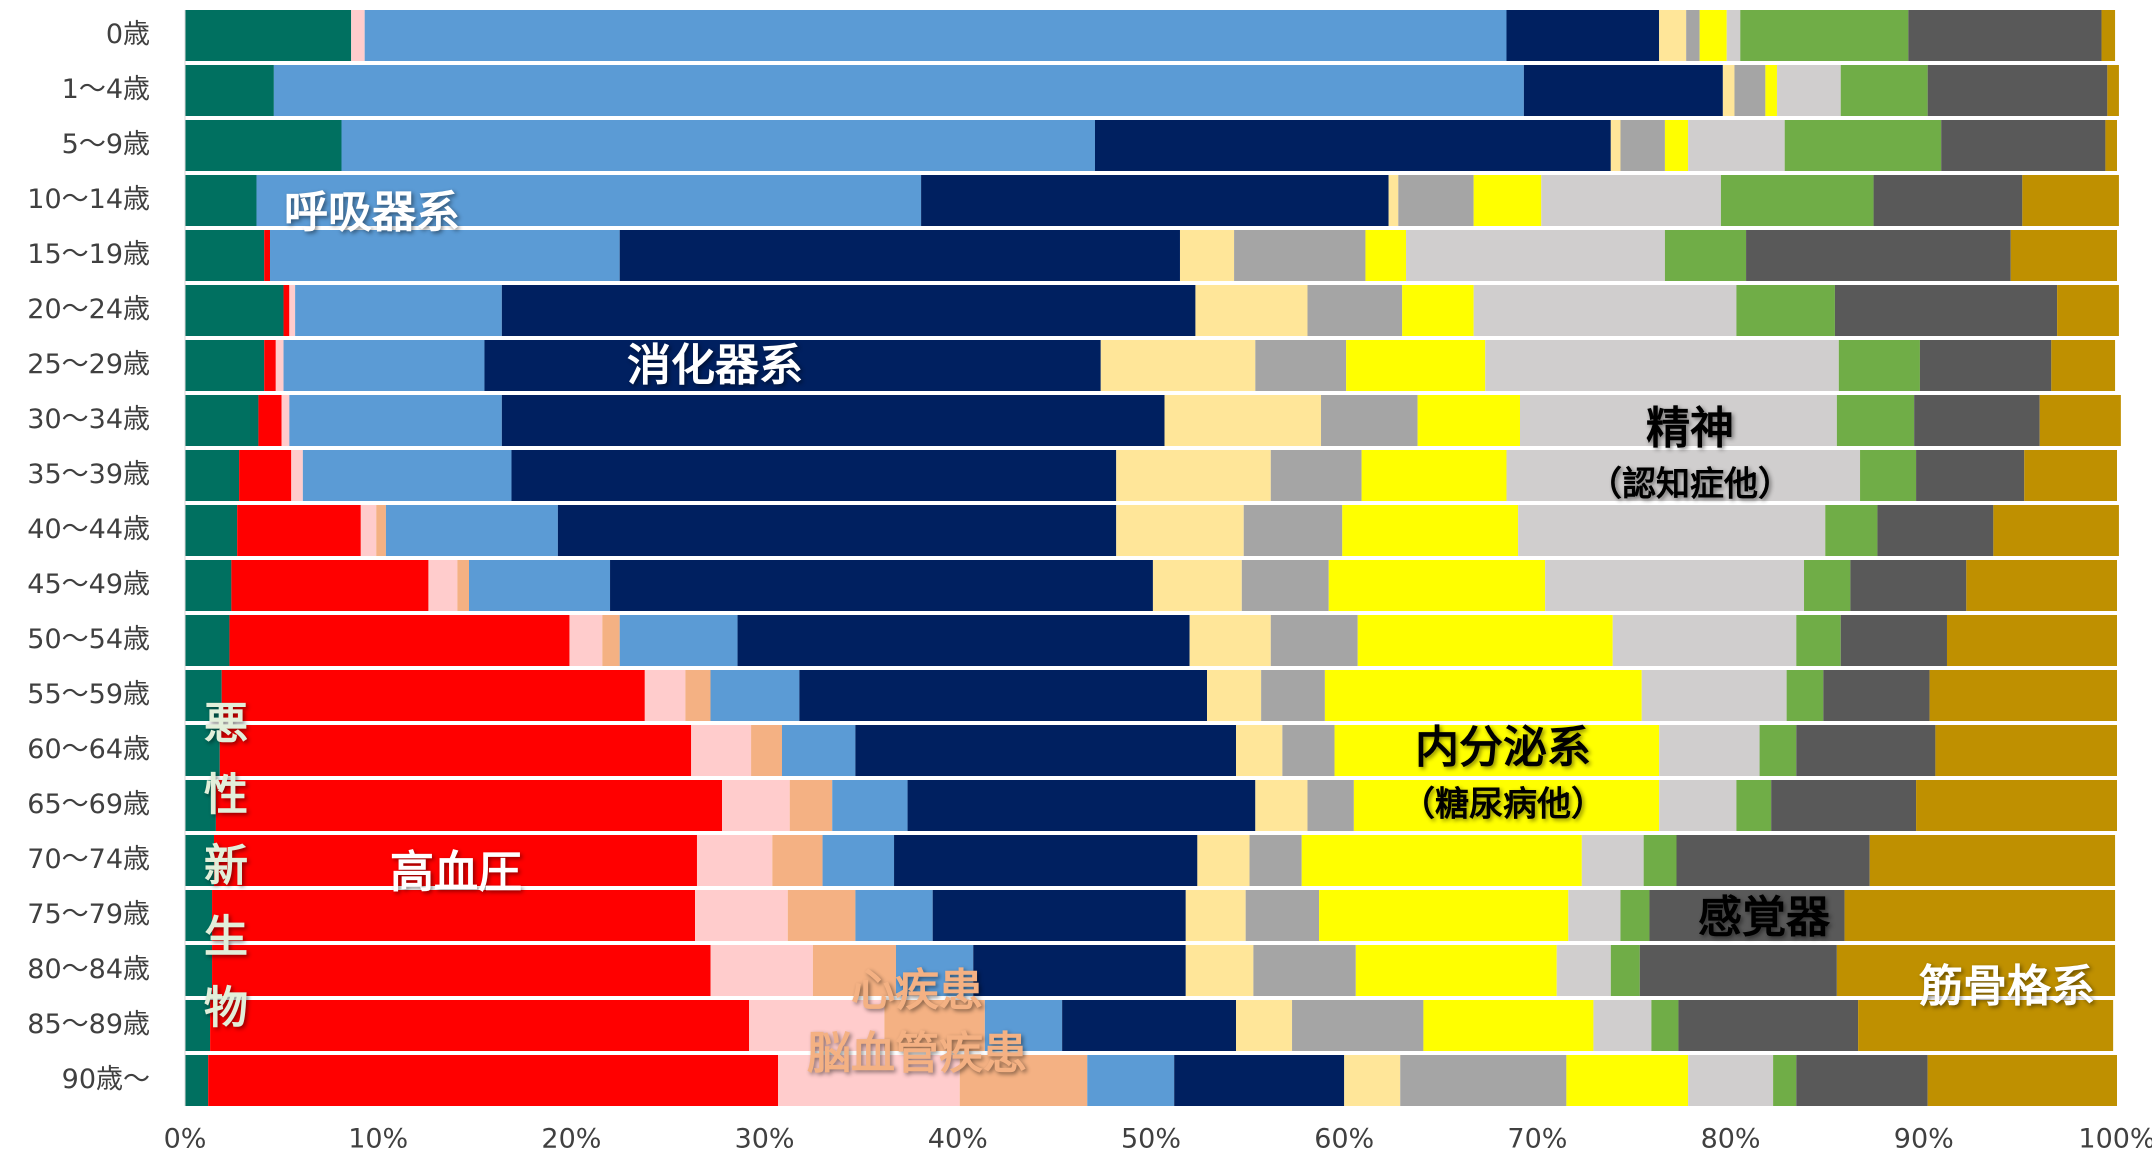 The height and width of the screenshot is (1159, 2152). Describe the element at coordinates (88, 694) in the screenshot. I see `y-tick-label: 55〜59歳` at that location.